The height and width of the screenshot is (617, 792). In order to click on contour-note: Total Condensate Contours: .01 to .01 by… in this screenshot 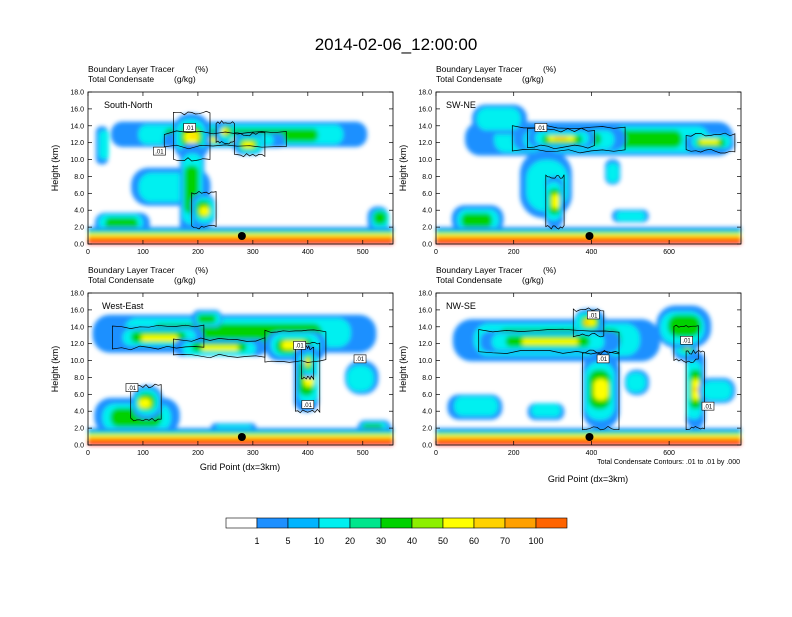, I will do `click(668, 462)`.